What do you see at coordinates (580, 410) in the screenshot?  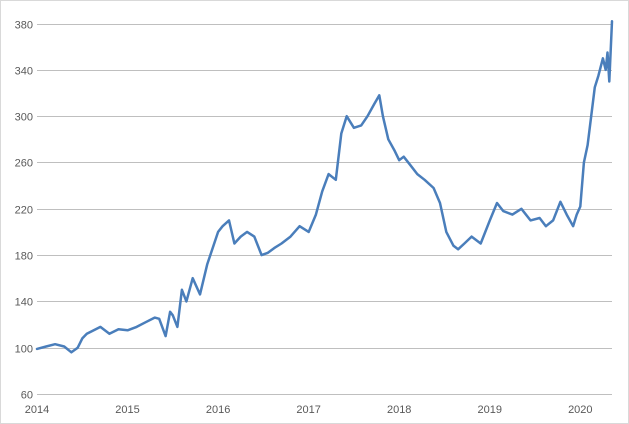 I see `x-tick-label: 2020` at bounding box center [580, 410].